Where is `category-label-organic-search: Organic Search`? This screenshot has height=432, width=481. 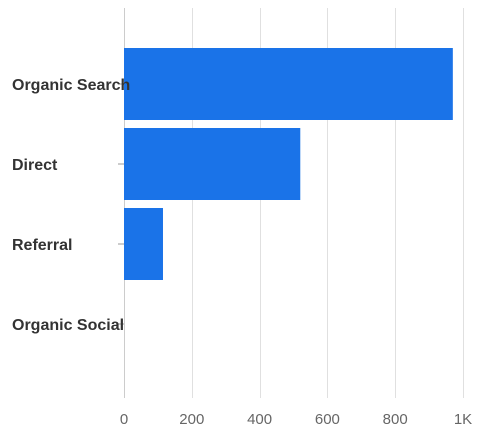 category-label-organic-search: Organic Search is located at coordinates (71, 85).